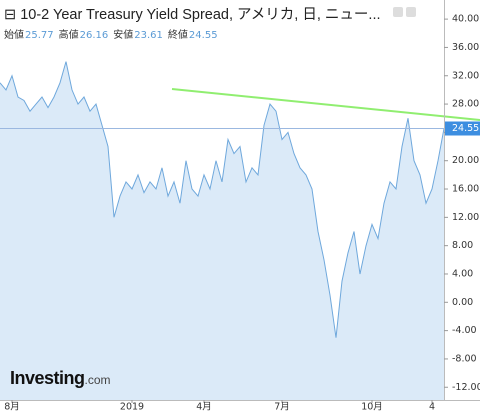 The height and width of the screenshot is (413, 480). I want to click on y-tick-label: 12.00, so click(465, 217).